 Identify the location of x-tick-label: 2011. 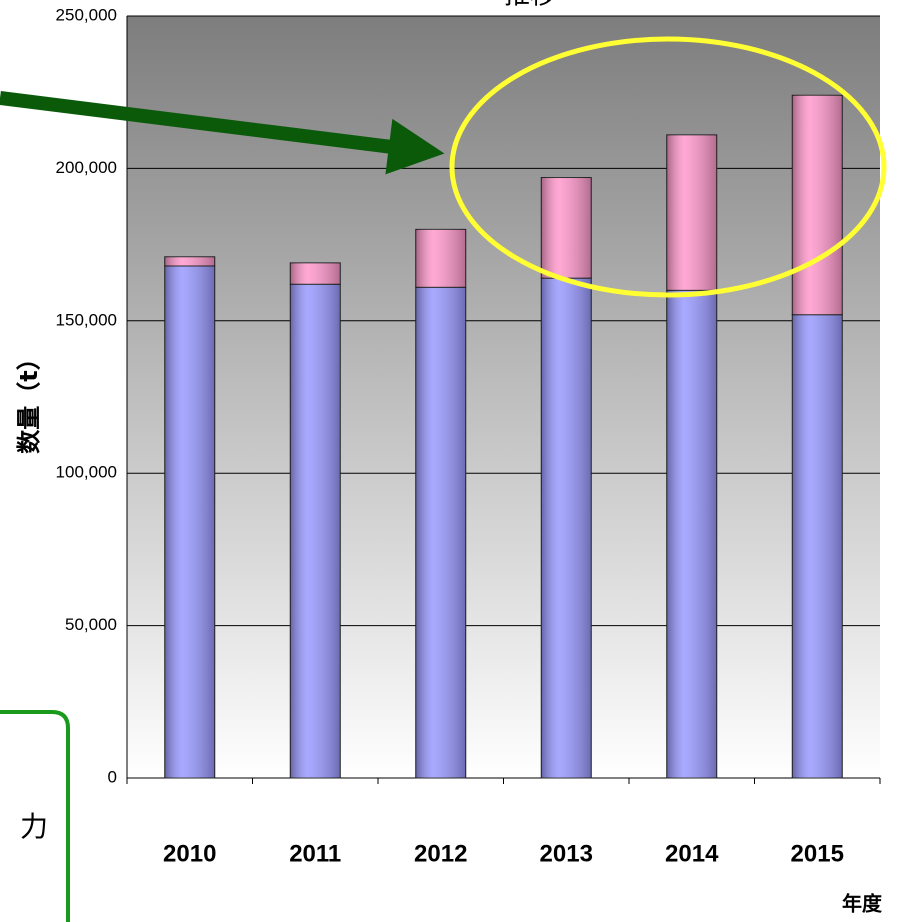
(315, 853).